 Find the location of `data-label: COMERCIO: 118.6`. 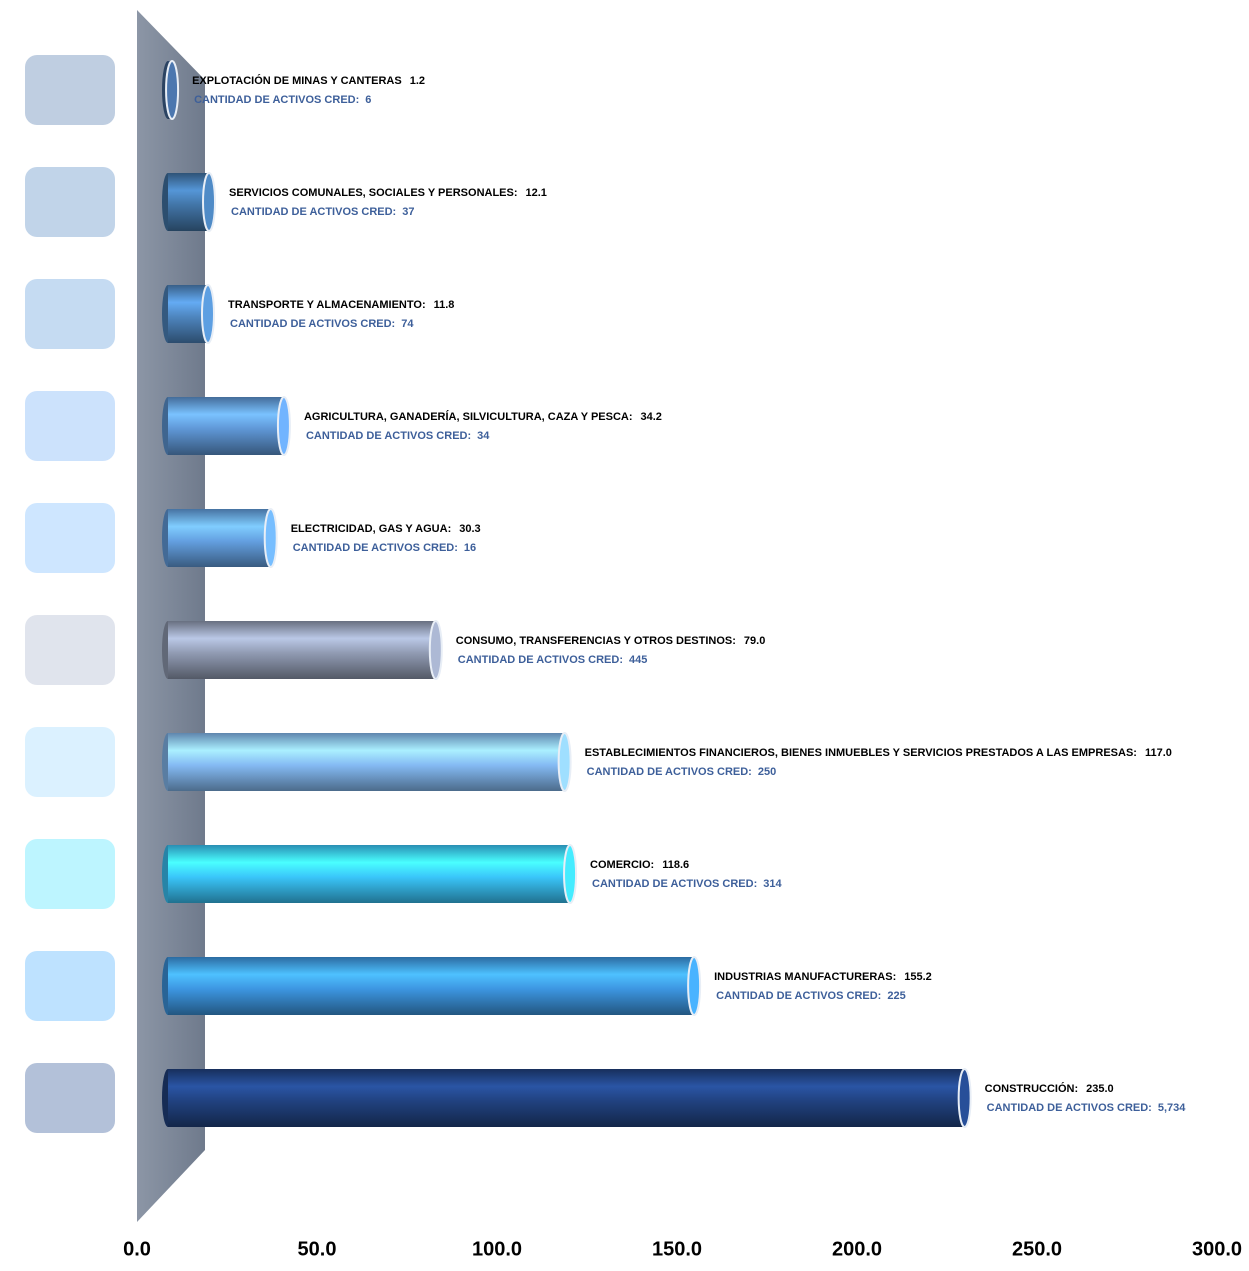

data-label: COMERCIO: 118.6 is located at coordinates (639, 865).